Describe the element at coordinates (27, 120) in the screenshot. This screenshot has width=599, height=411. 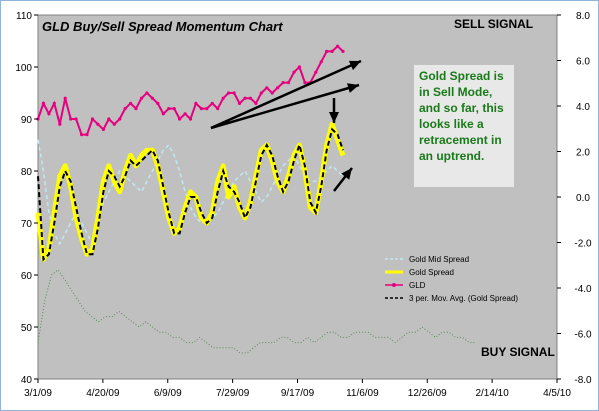
I see `y-left-tick-label: 90` at that location.